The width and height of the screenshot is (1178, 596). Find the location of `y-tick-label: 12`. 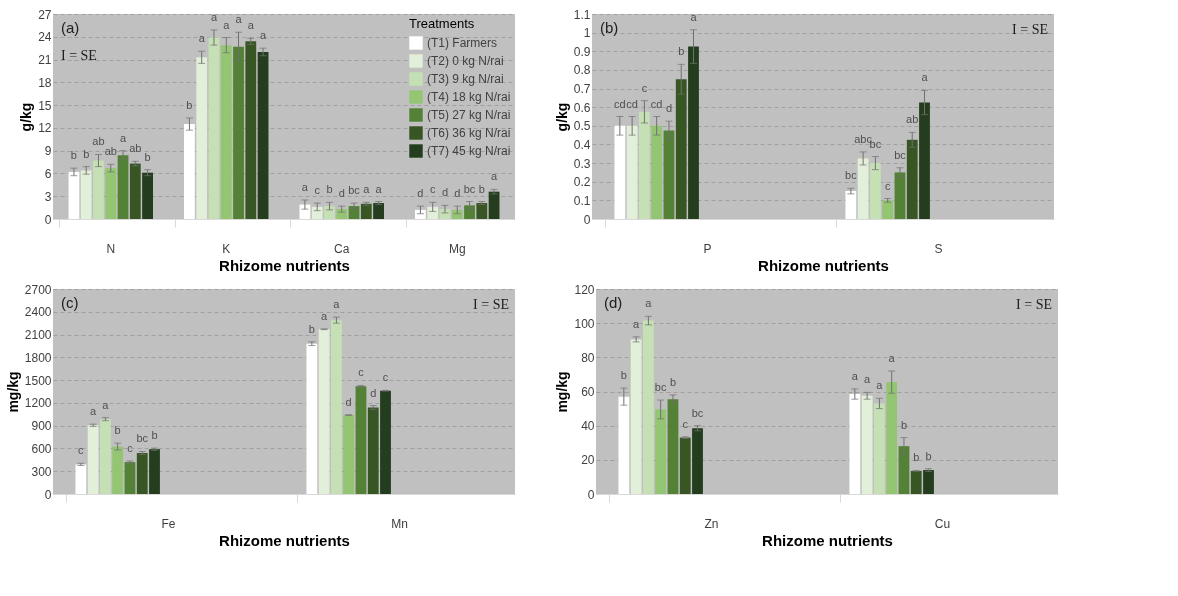

y-tick-label: 12 is located at coordinates (45, 128).